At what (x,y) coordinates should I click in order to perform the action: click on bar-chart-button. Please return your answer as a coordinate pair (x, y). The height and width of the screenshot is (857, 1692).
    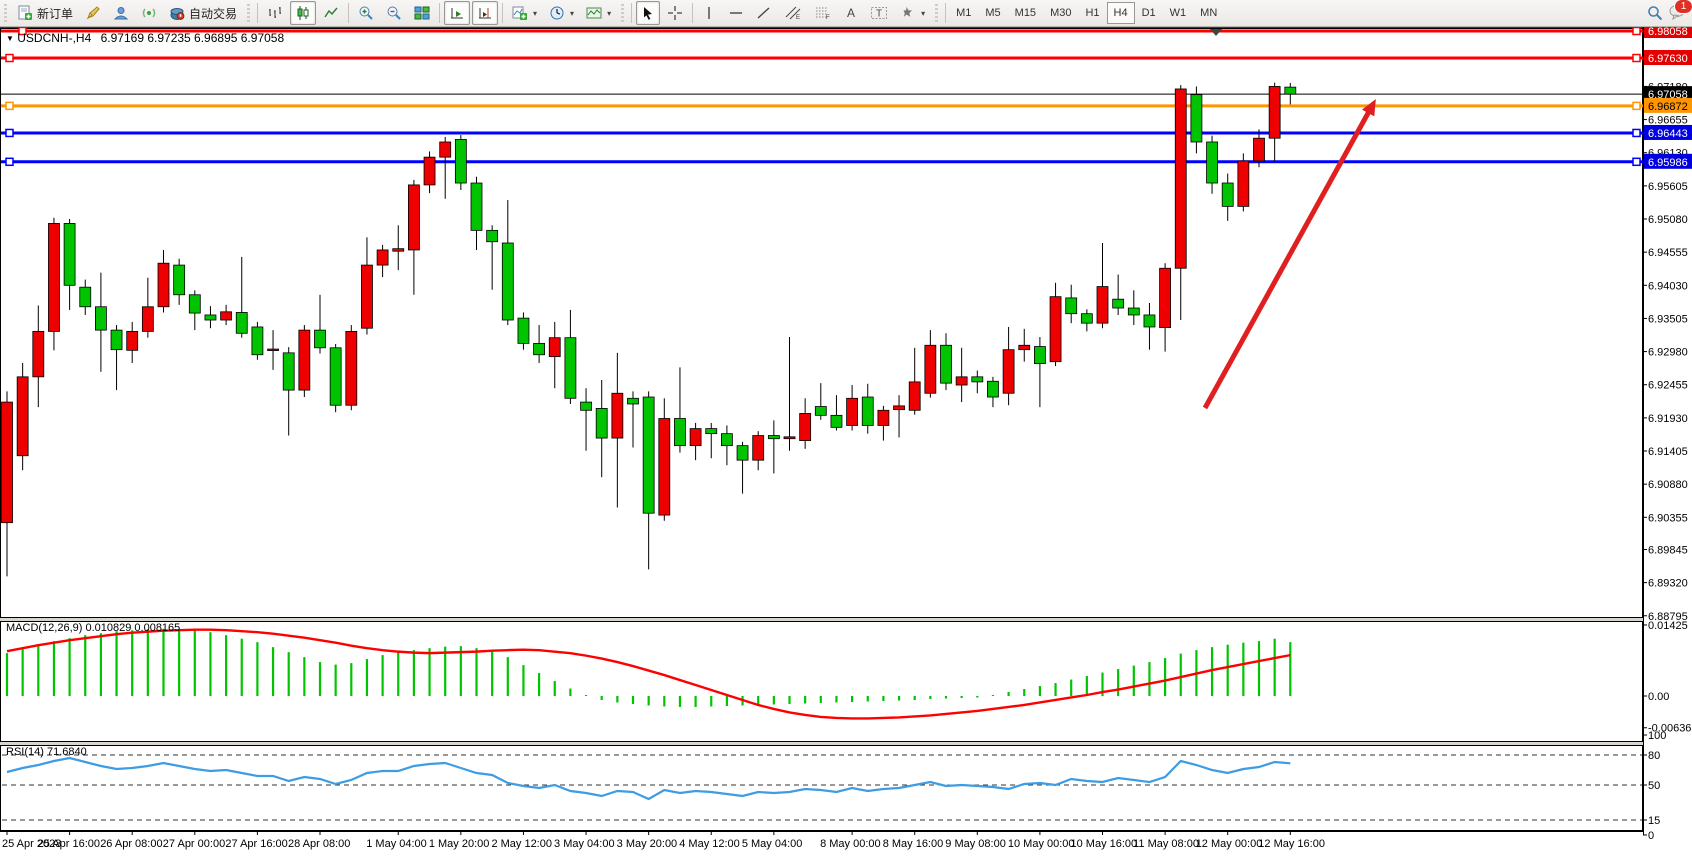
    Looking at the image, I should click on (275, 13).